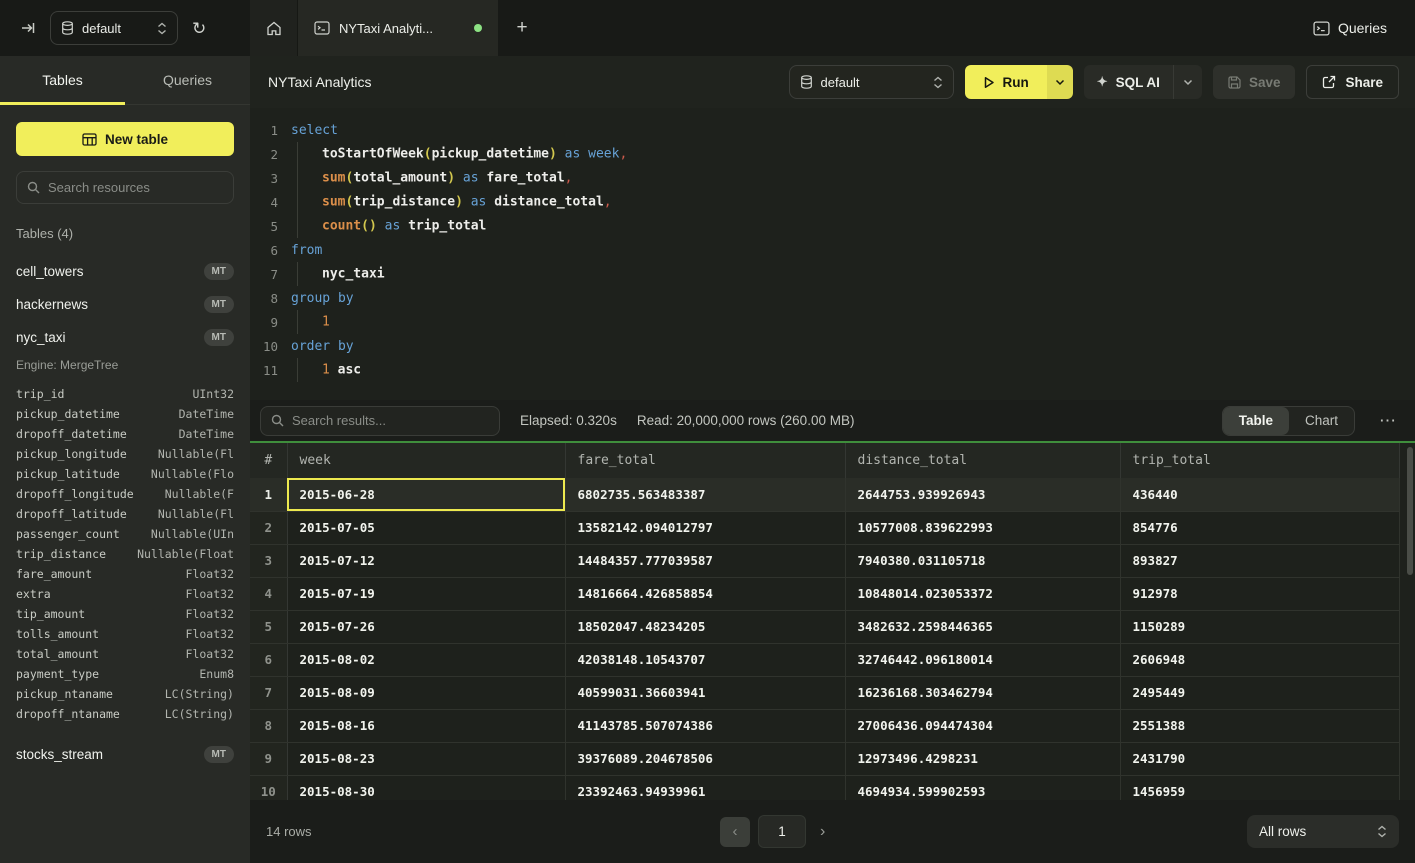 The image size is (1415, 863). Describe the element at coordinates (983, 627) in the screenshot. I see `table-cell: 3482632.2598446365` at that location.